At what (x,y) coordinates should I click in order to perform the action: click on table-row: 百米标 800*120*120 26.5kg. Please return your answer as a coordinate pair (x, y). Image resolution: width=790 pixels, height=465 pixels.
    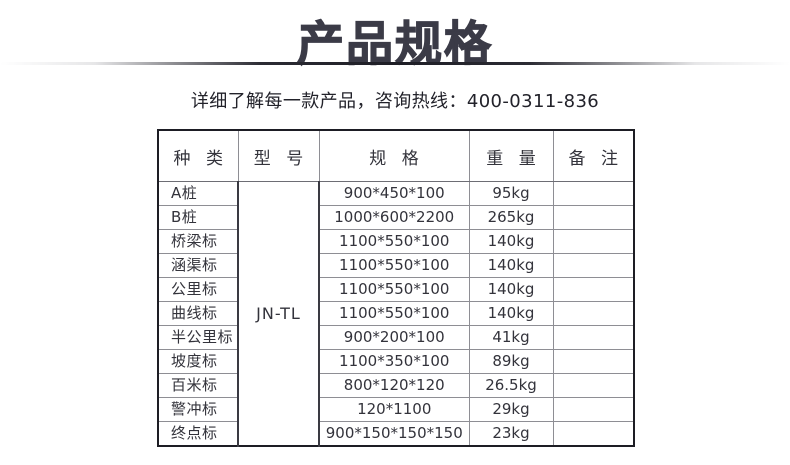
    Looking at the image, I should click on (396, 385).